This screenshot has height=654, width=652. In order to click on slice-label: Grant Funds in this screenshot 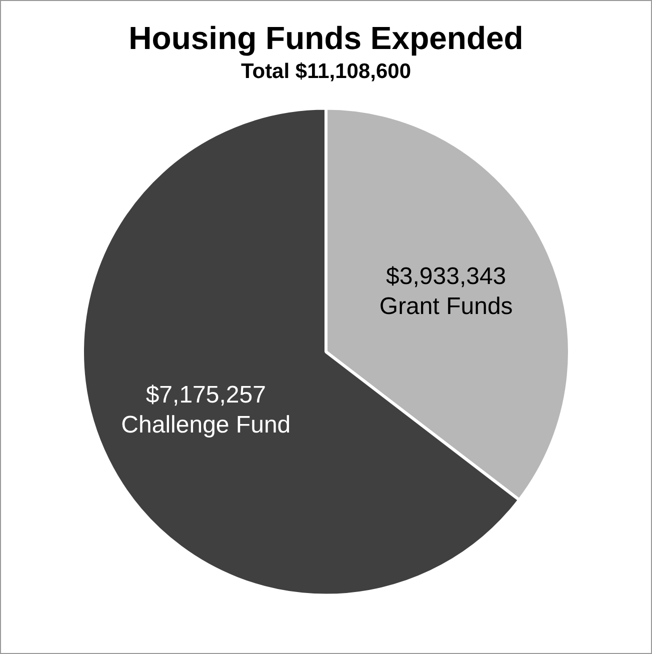, I will do `click(446, 306)`.